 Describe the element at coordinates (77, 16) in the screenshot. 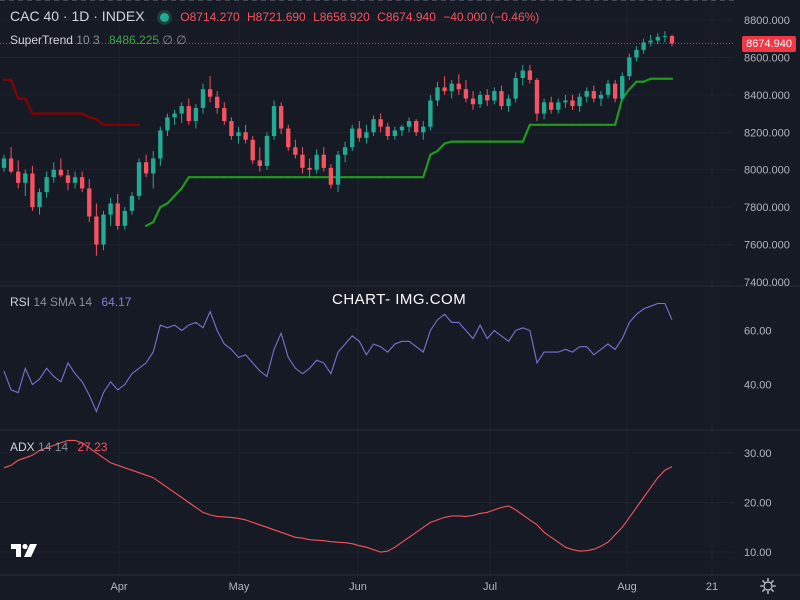

I see `symbol-title: CAC 40 · 1D · INDEX` at that location.